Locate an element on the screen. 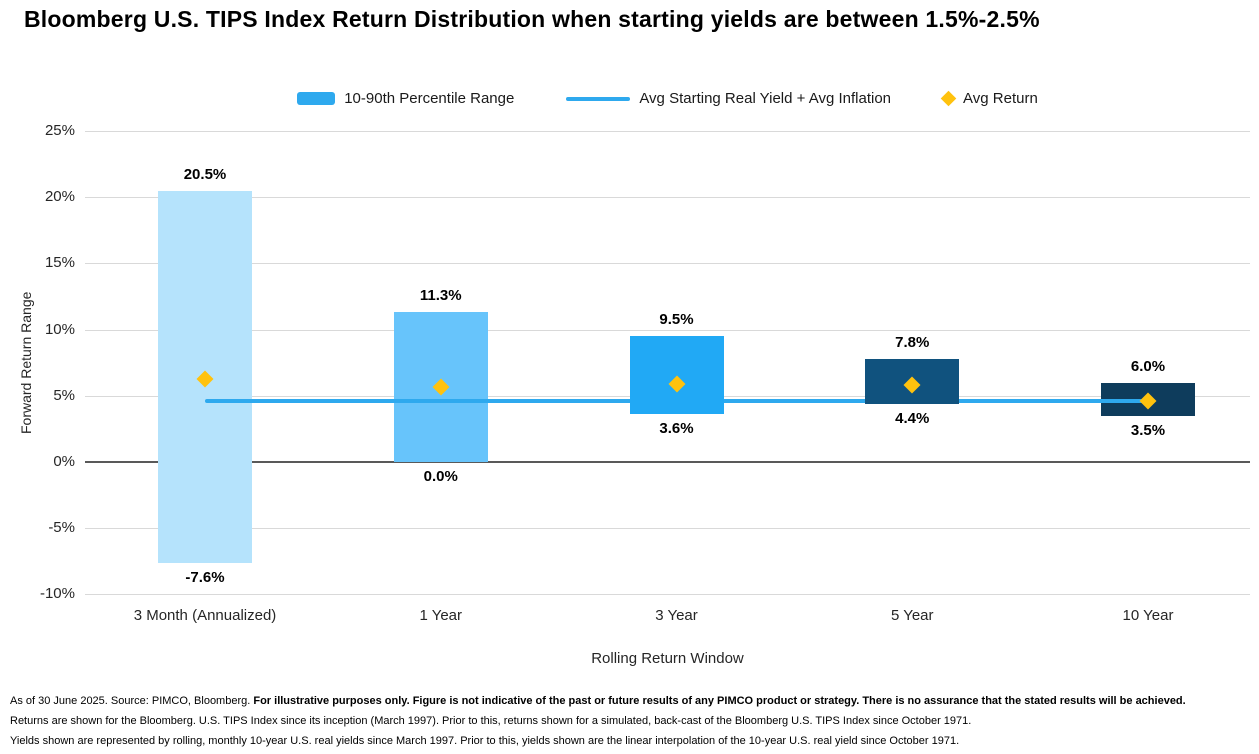 The image size is (1259, 754). legend-item-avg-yield-line: Avg Starting Real Yield + Avg Inflation is located at coordinates (728, 98).